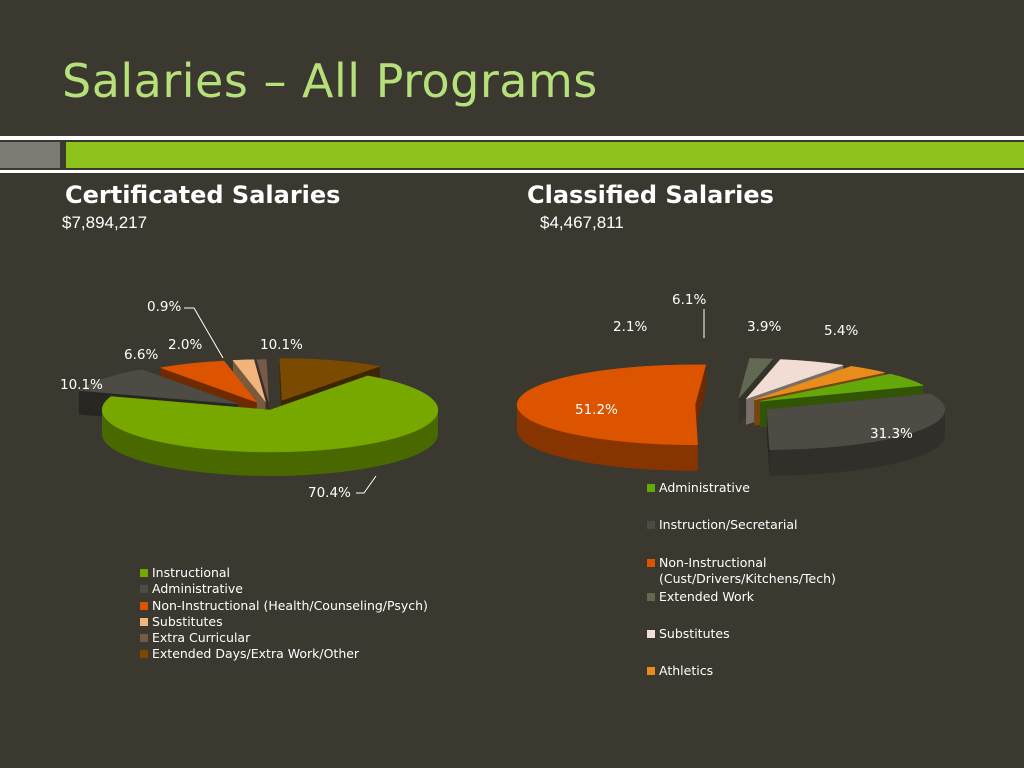 This screenshot has height=768, width=1024. Describe the element at coordinates (256, 654) in the screenshot. I see `legend-label: Extended Days/Extra Work/Other` at that location.